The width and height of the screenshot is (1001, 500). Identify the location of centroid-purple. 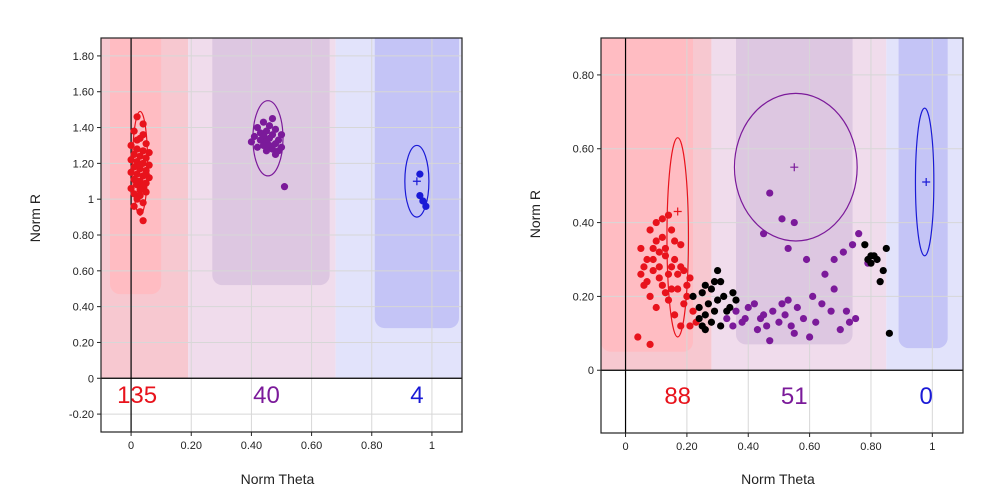
(794, 167).